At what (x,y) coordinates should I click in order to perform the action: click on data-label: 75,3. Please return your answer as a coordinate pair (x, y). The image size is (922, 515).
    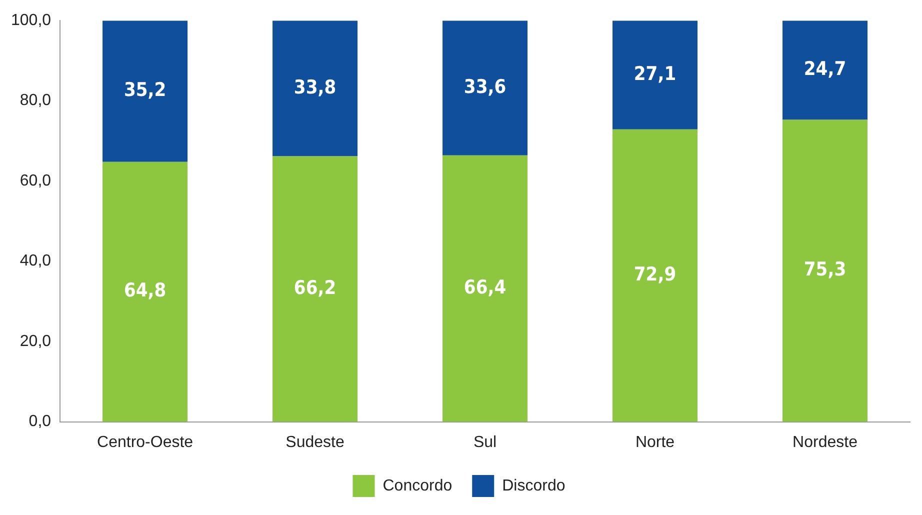
    Looking at the image, I should click on (825, 269).